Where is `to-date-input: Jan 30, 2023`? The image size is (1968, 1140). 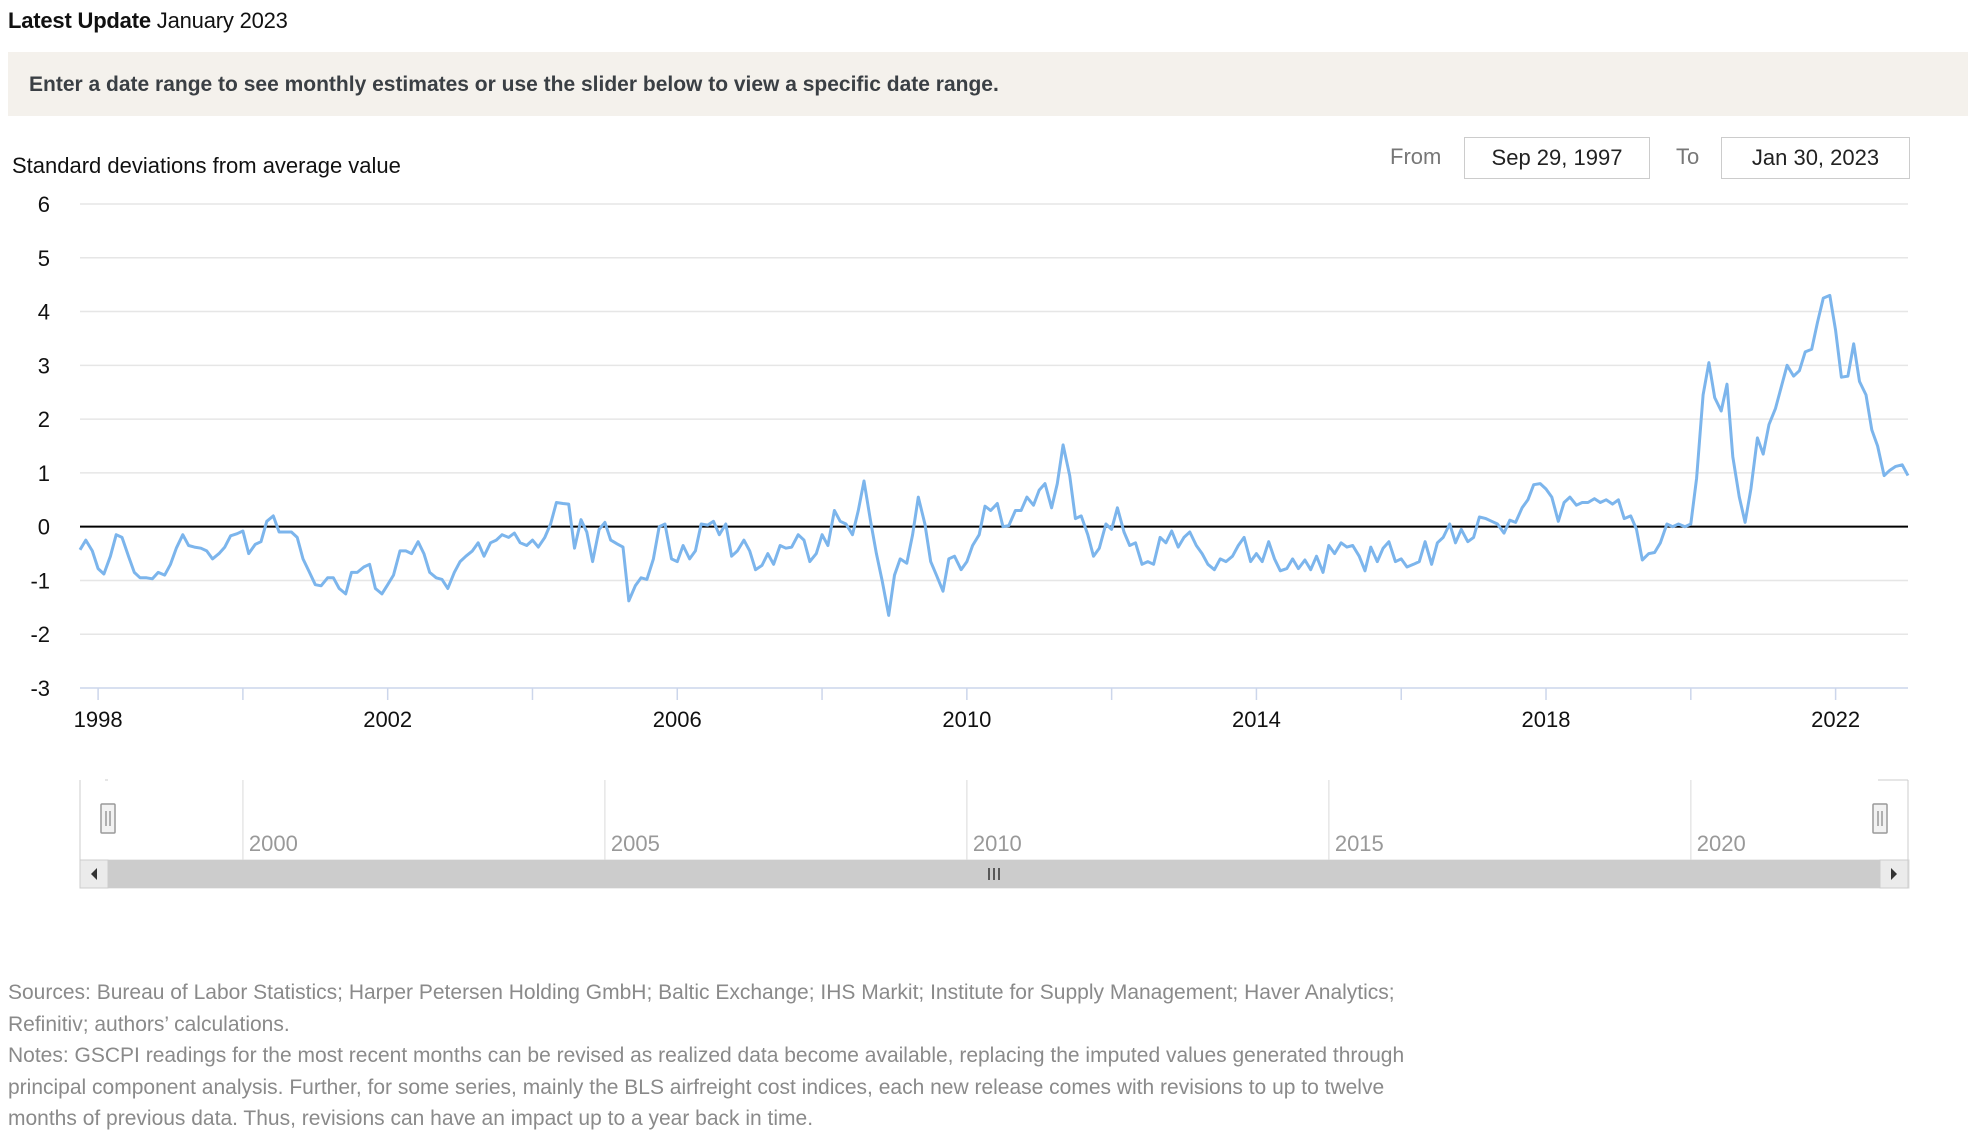
to-date-input: Jan 30, 2023 is located at coordinates (1815, 158).